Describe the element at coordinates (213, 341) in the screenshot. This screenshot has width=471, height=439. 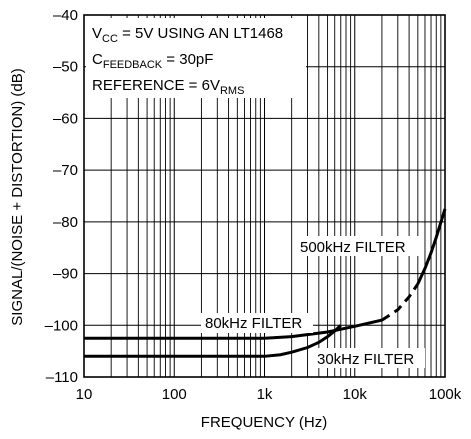
I see `series-30k-filter-line` at that location.